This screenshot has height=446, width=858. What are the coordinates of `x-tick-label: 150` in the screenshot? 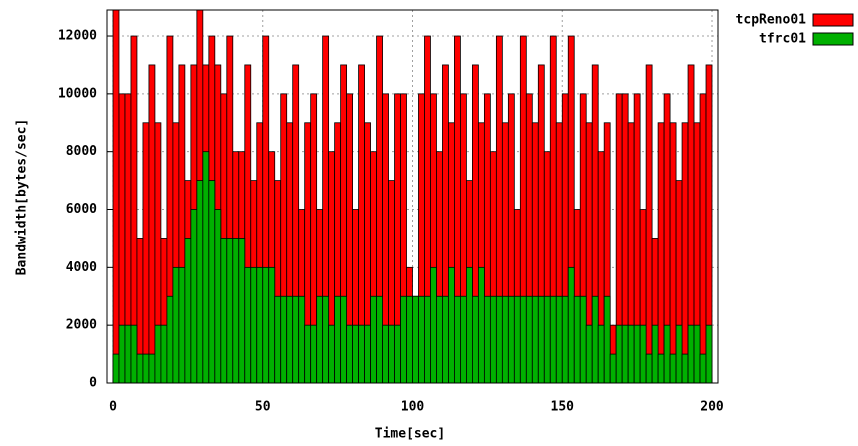 It's located at (563, 407).